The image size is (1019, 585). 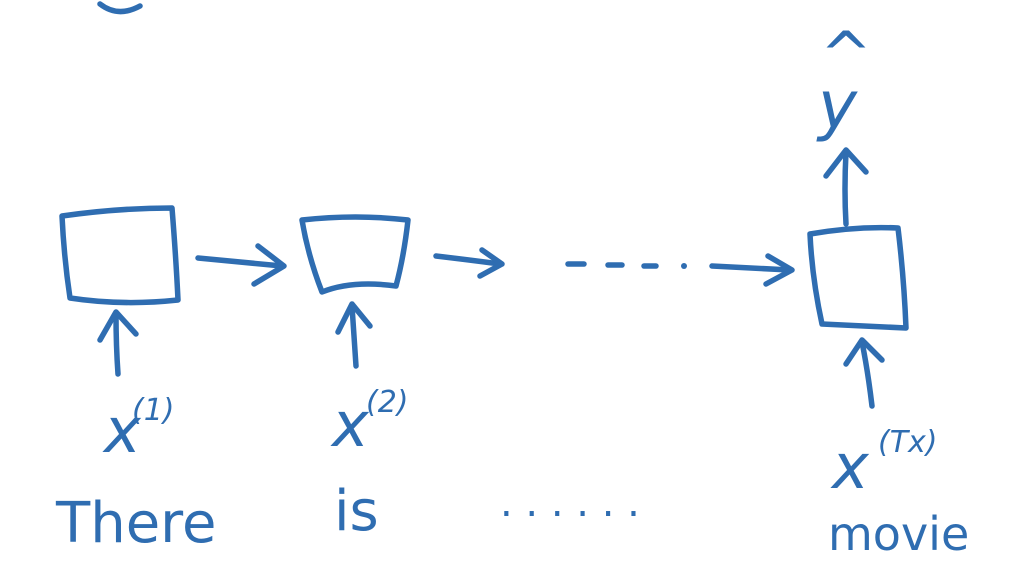 What do you see at coordinates (846, 187) in the screenshot?
I see `arrow-celltx-to-output` at bounding box center [846, 187].